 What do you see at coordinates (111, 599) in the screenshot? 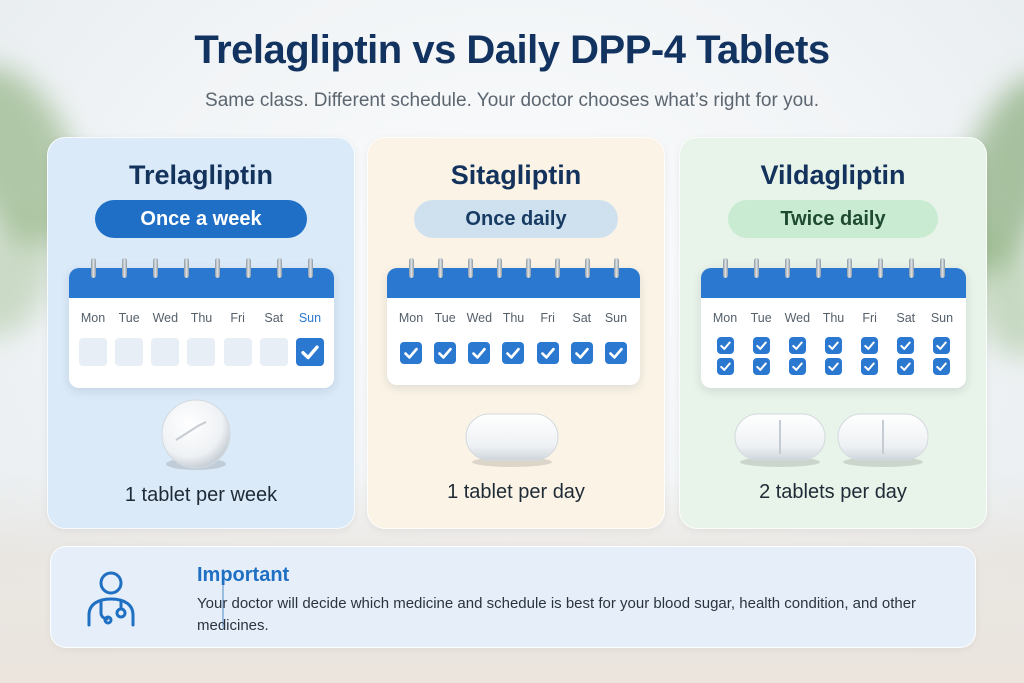
I see `doctor-icon` at bounding box center [111, 599].